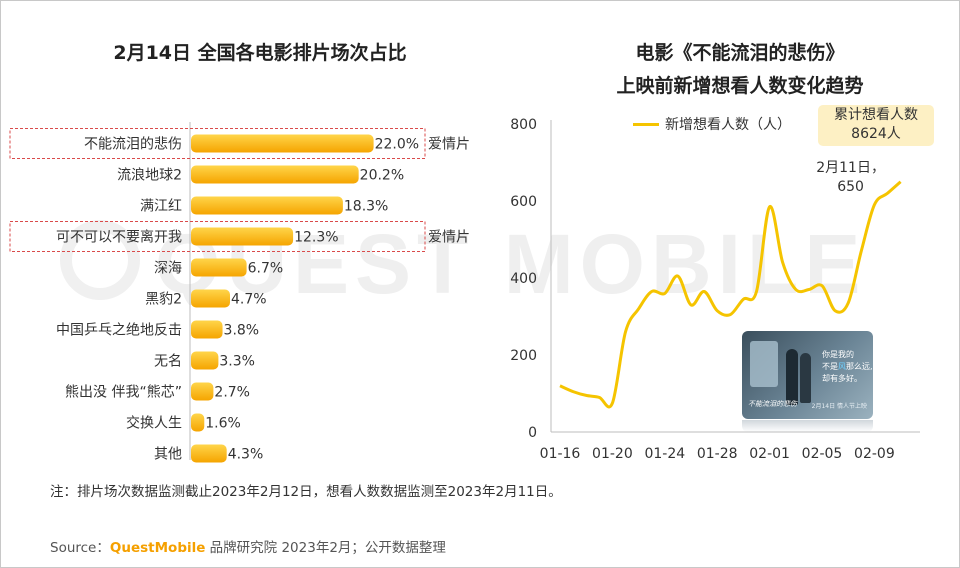  I want to click on poster-tagline-line1: 你是我的, so click(838, 354).